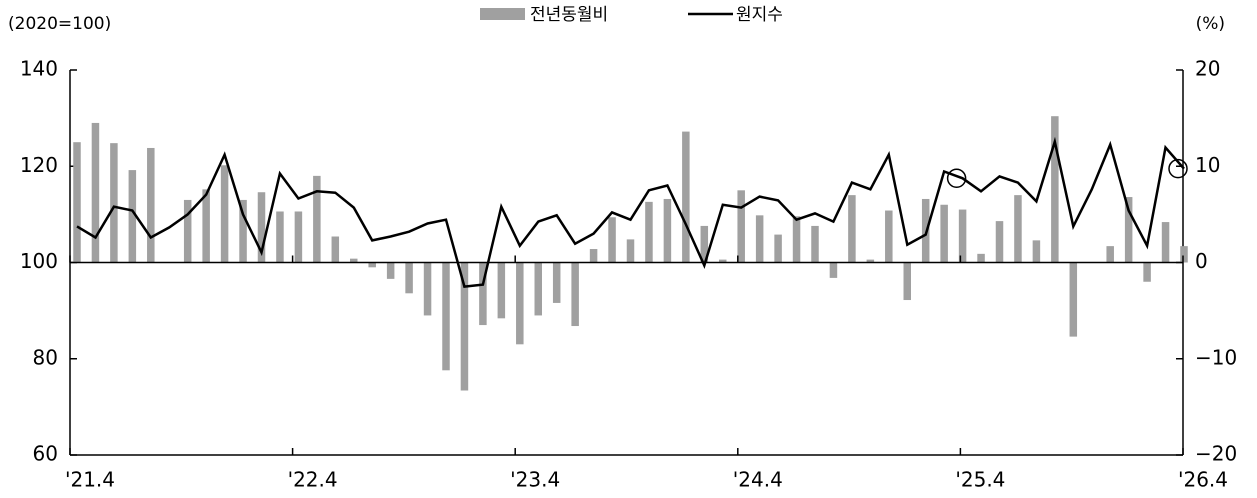  What do you see at coordinates (59, 24) in the screenshot?
I see `y-axis-unit: (2020=100)` at bounding box center [59, 24].